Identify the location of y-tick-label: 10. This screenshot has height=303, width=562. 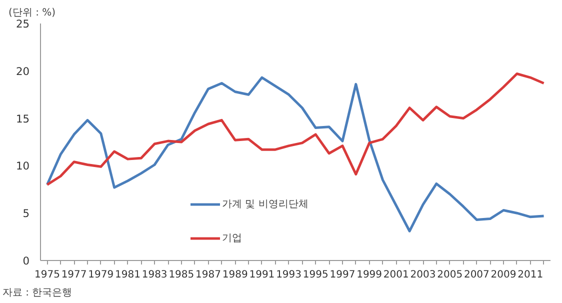
(23, 166).